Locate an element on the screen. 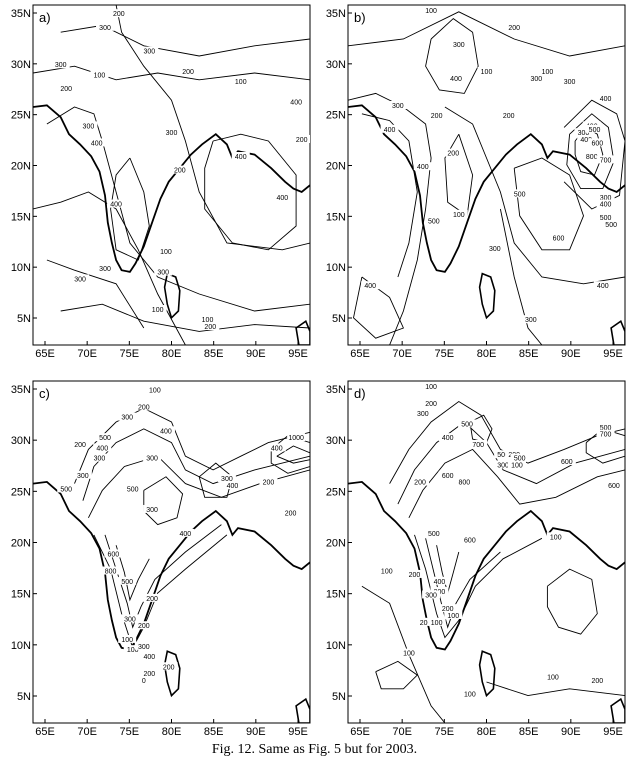 This screenshot has width=629, height=769. lat-tick-label: 5N is located at coordinates (24, 319).